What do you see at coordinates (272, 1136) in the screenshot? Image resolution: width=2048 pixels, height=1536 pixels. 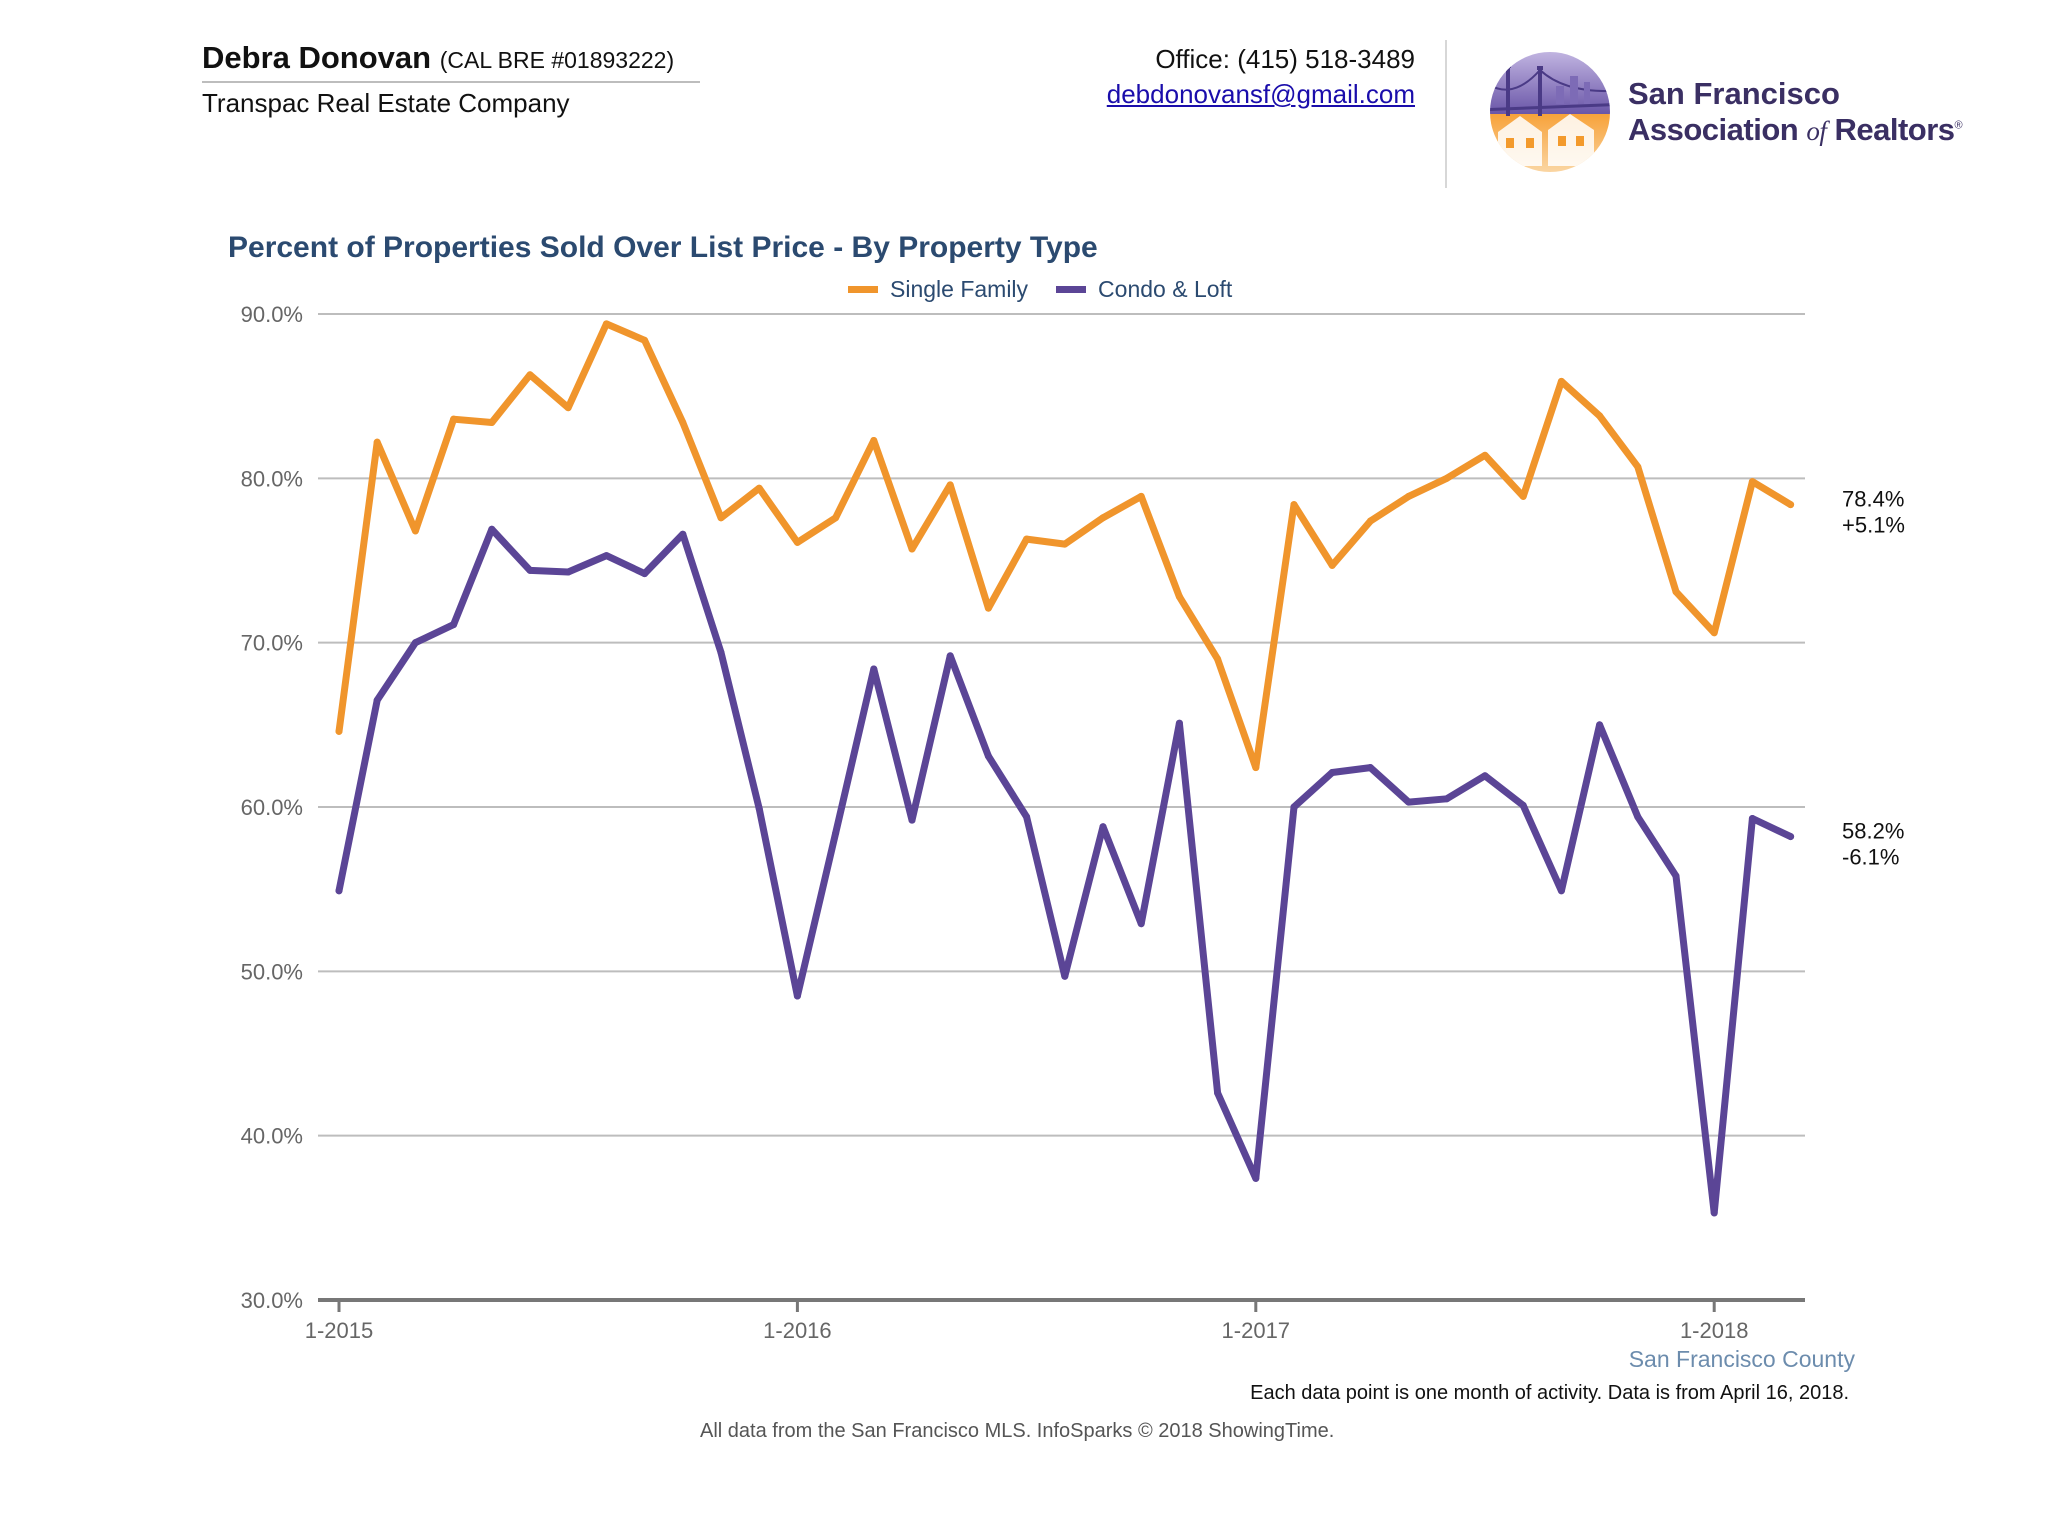 I see `y-tick-label: 40.0%` at bounding box center [272, 1136].